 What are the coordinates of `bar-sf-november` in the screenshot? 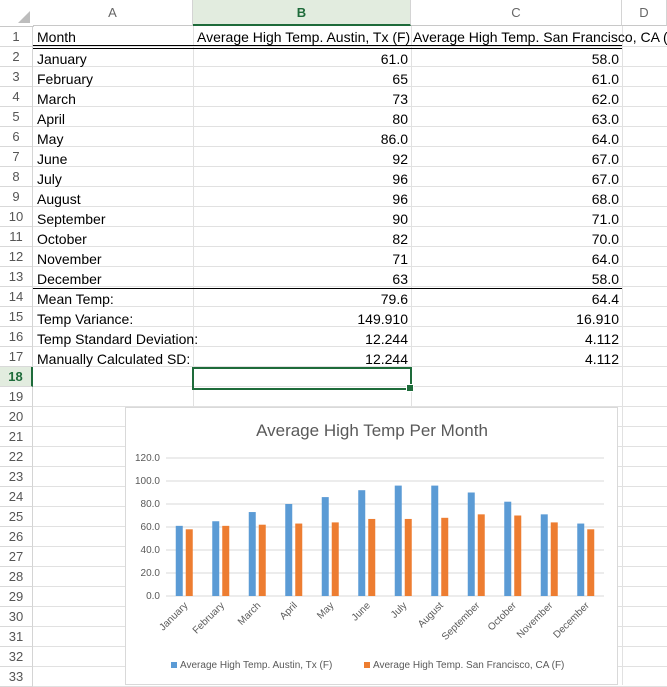 It's located at (554, 559).